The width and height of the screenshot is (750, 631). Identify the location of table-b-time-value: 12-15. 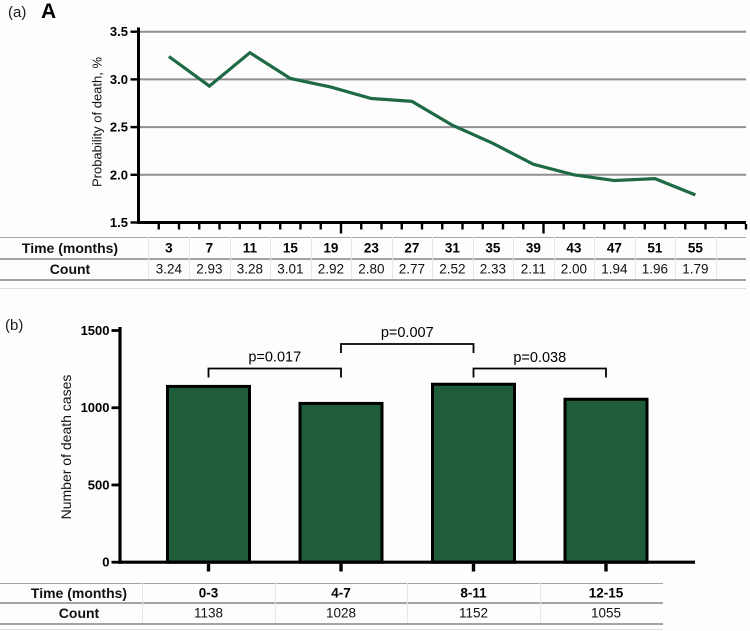
(606, 592).